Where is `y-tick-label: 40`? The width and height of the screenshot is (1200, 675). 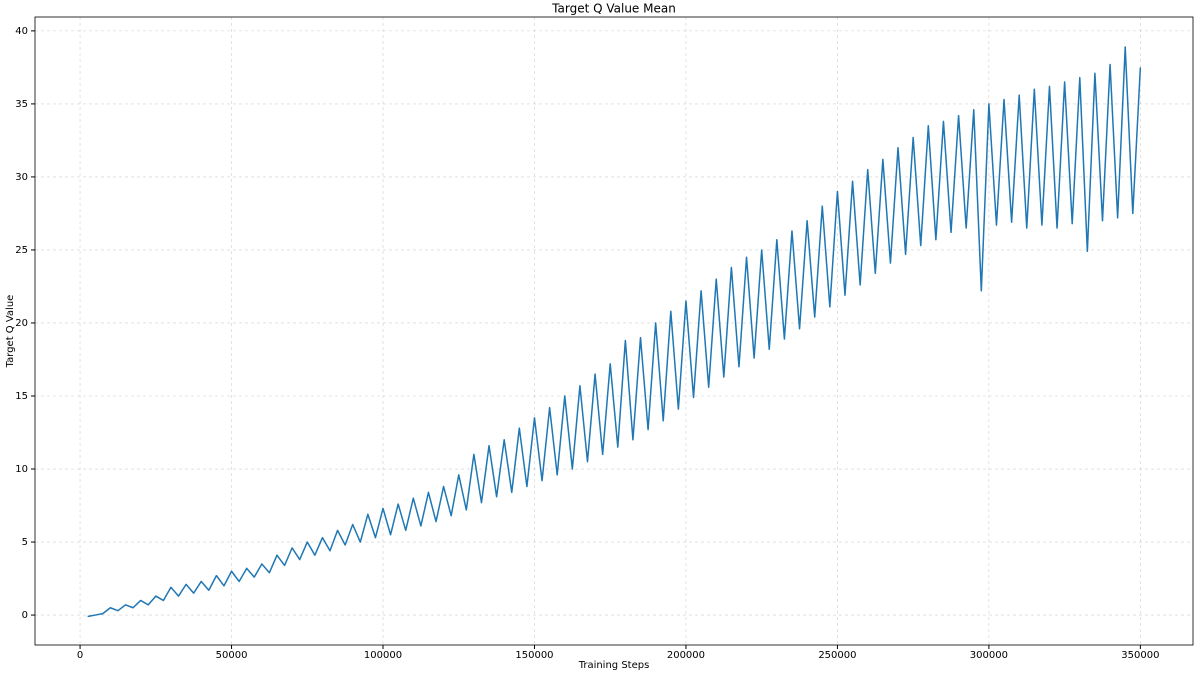 y-tick-label: 40 is located at coordinates (21, 31).